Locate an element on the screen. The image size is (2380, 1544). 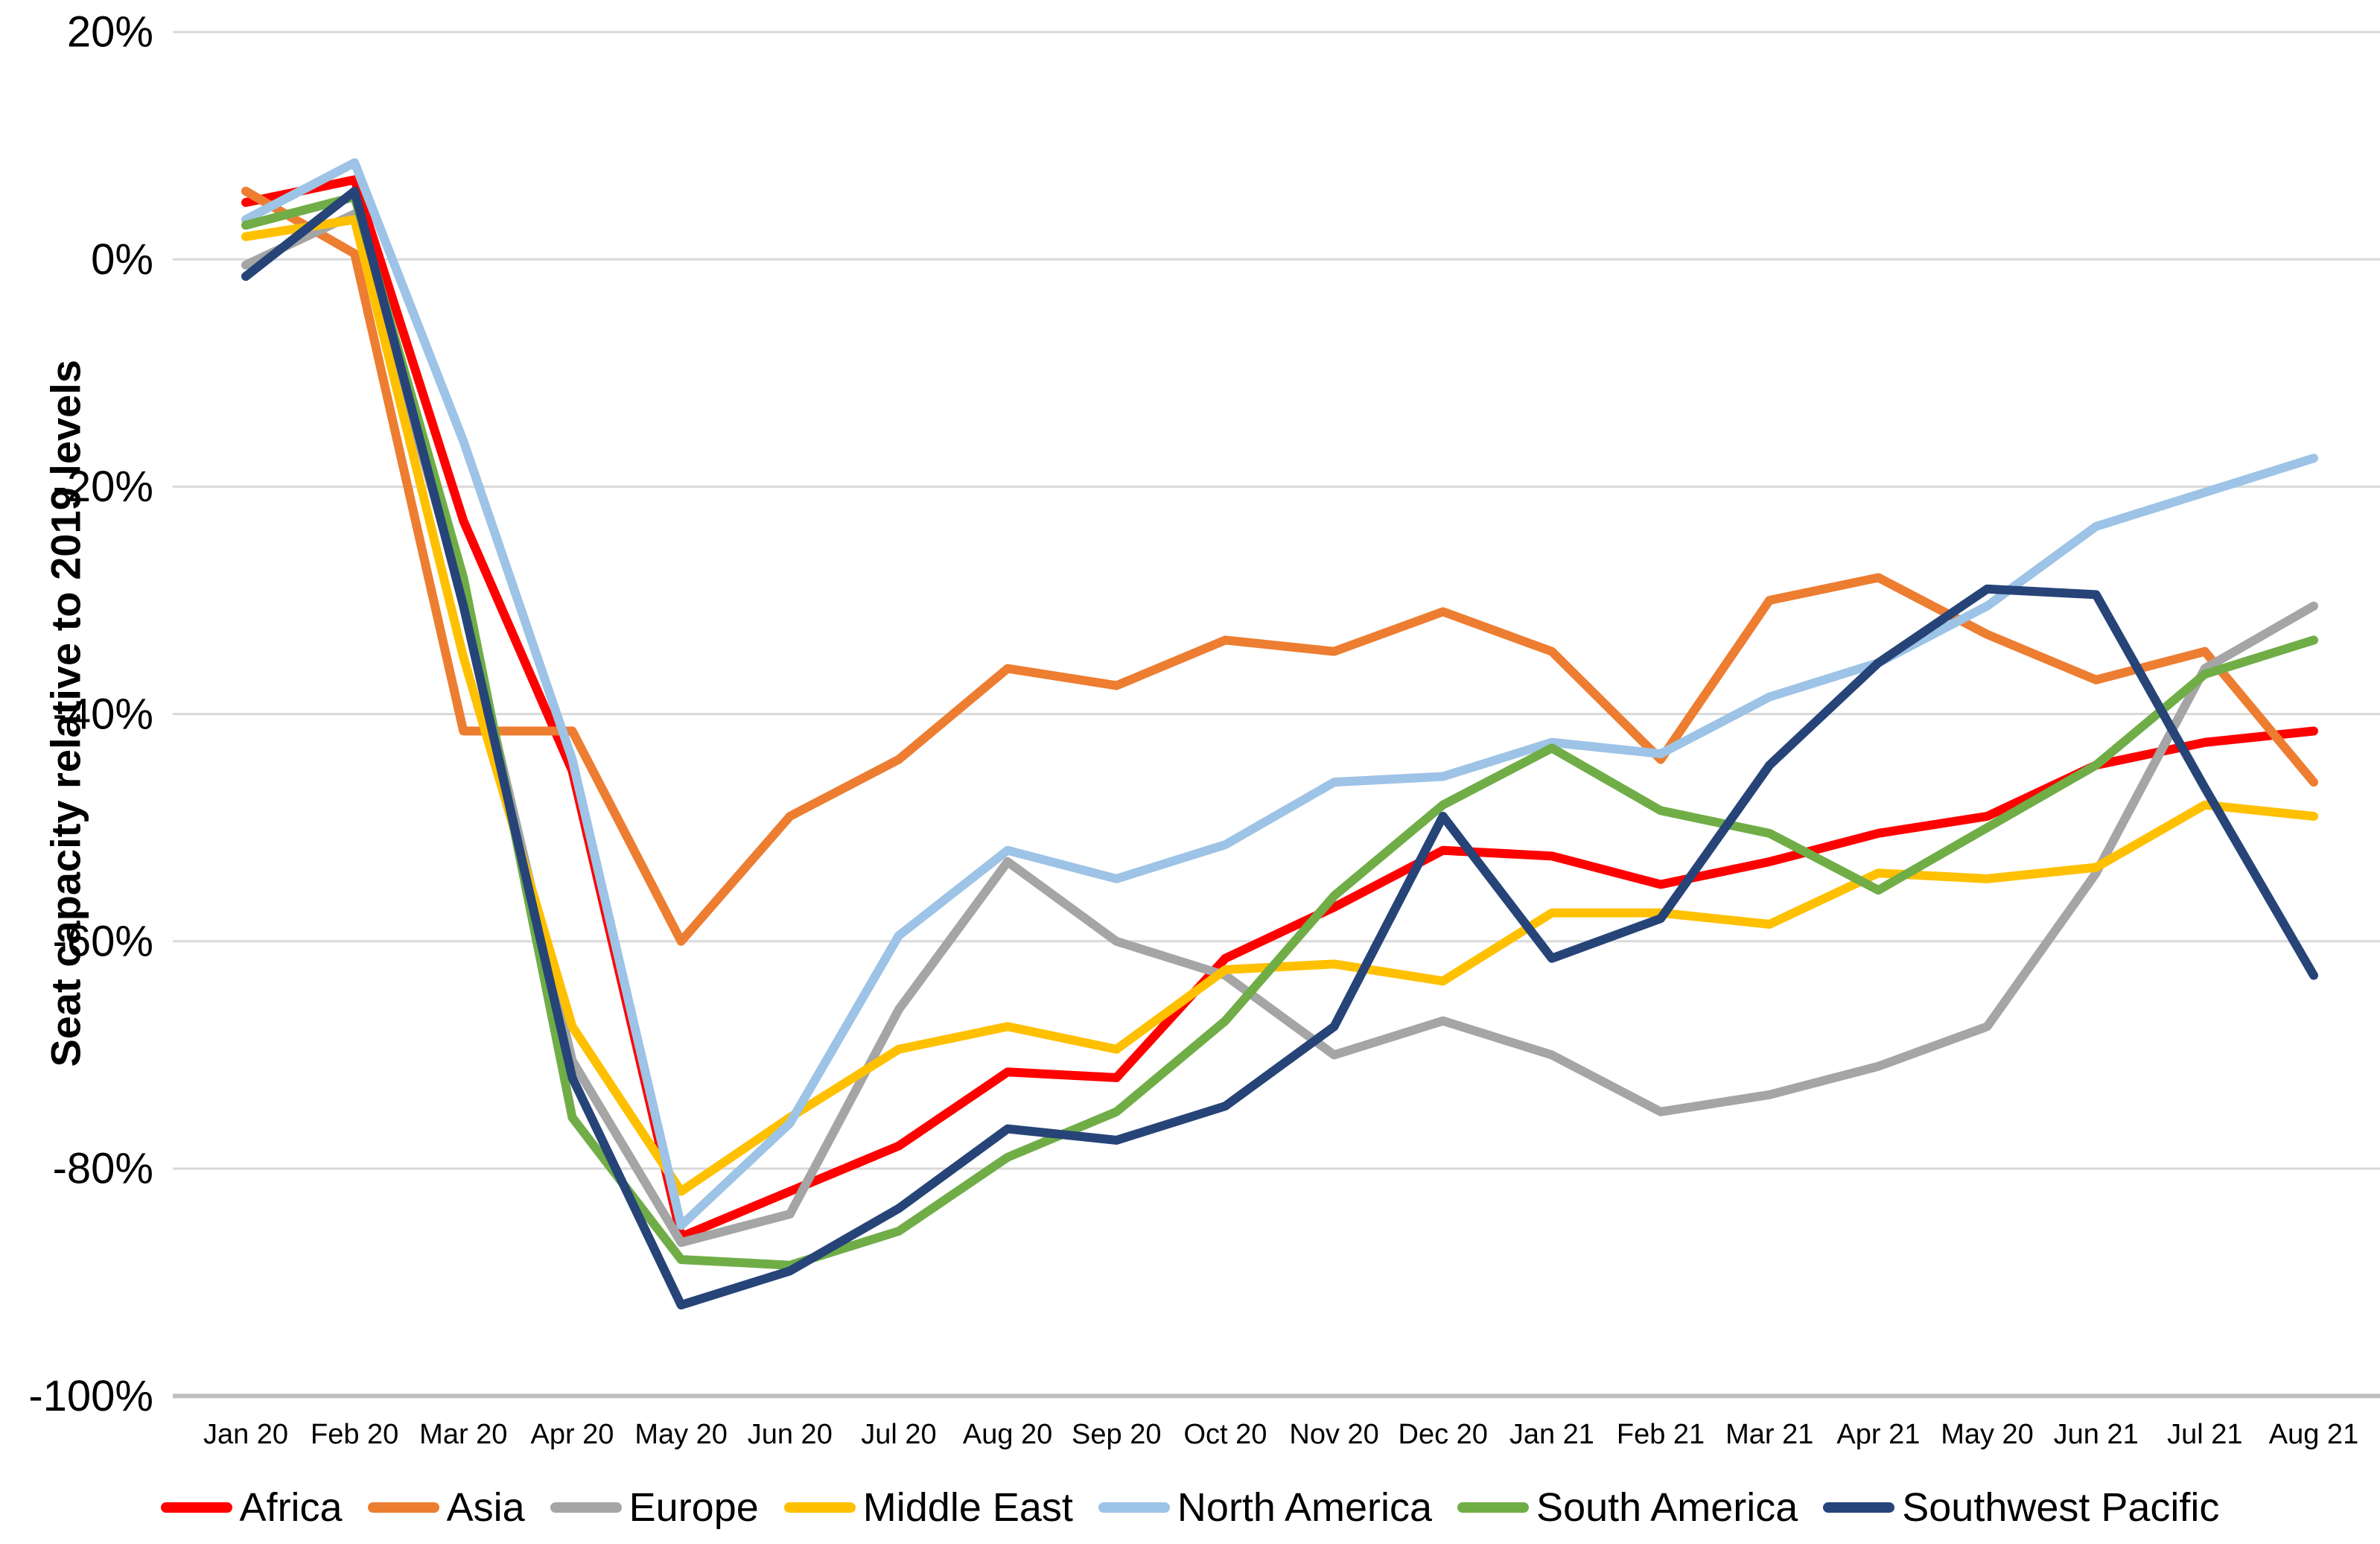
x-tick-label: Feb 20 is located at coordinates (354, 1435).